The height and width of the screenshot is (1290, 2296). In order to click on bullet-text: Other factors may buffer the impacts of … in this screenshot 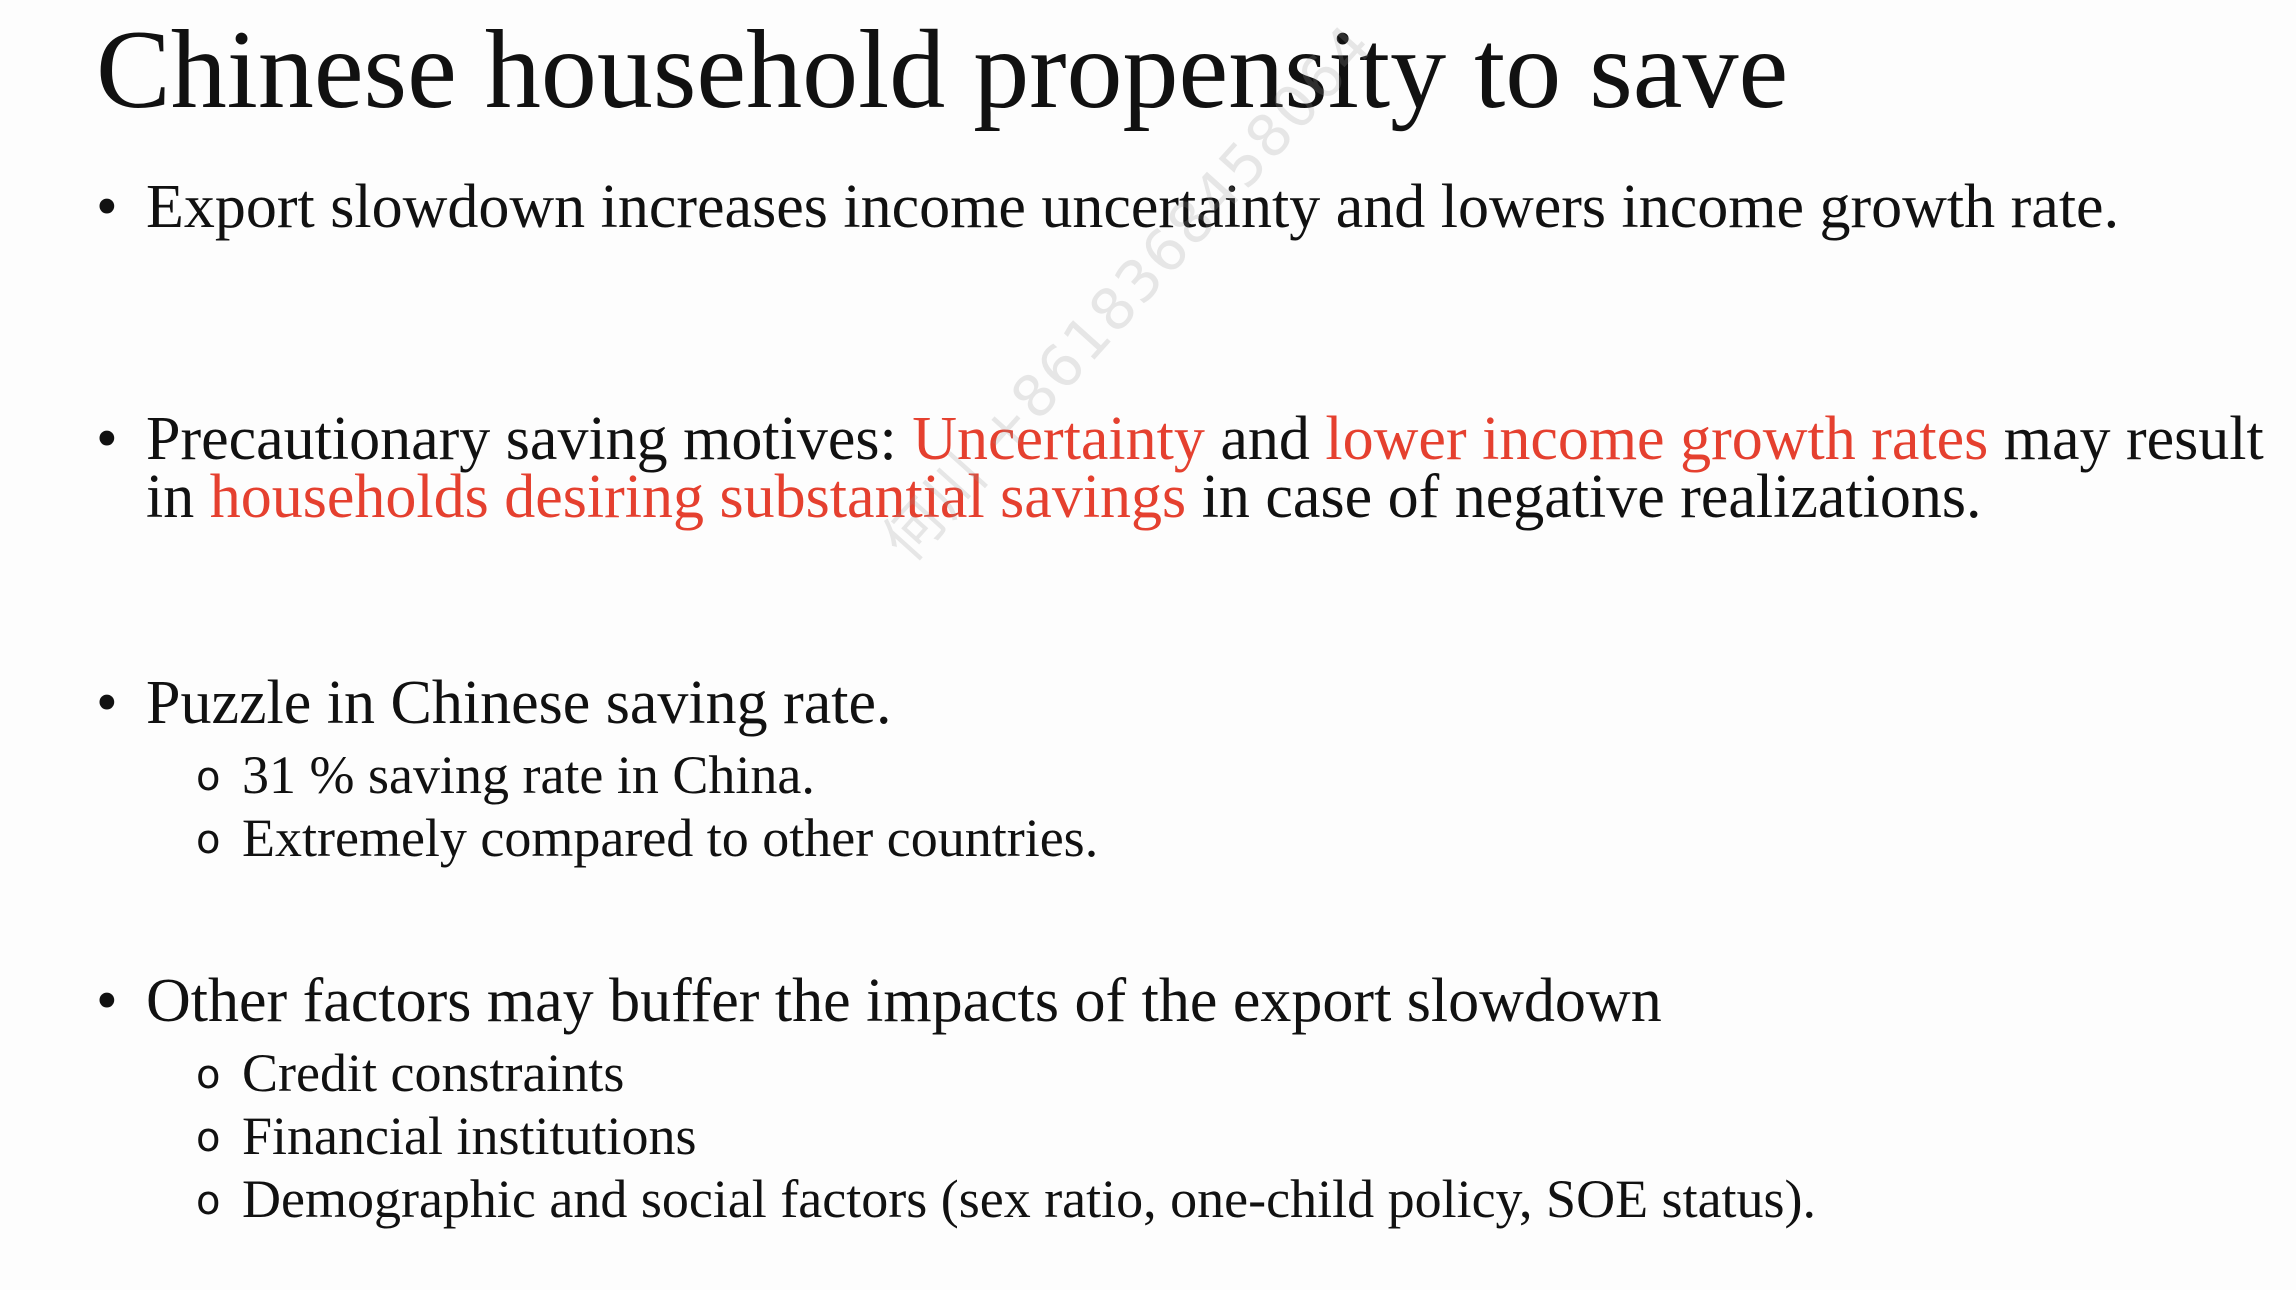, I will do `click(904, 1001)`.